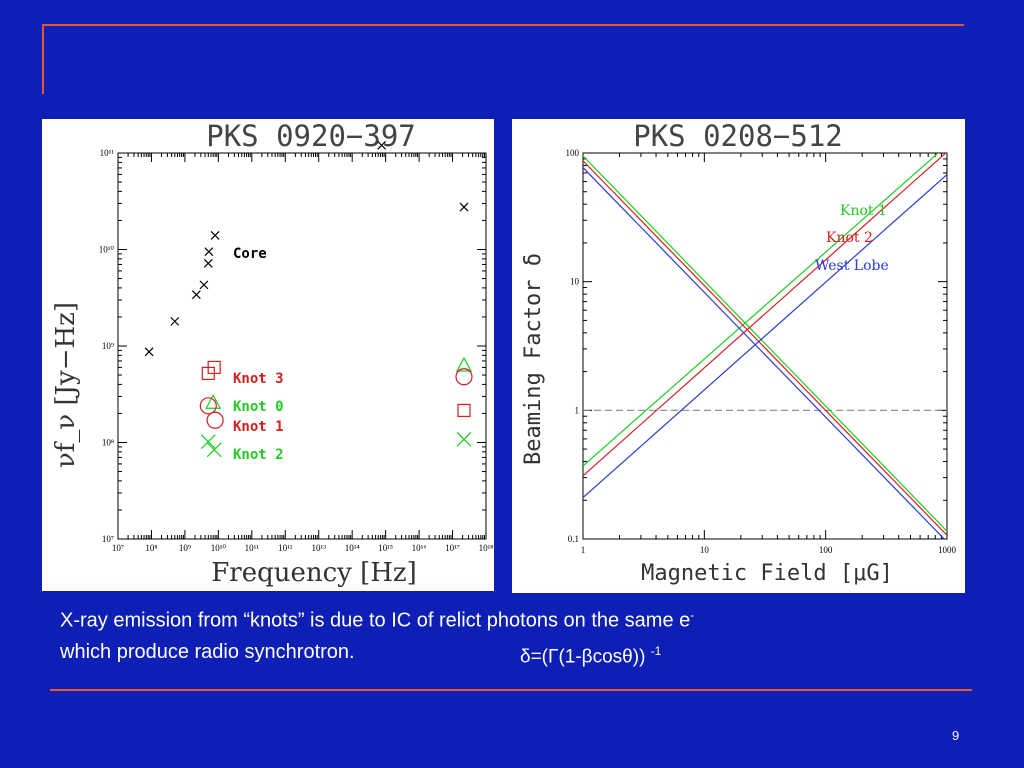 This screenshot has width=1024, height=768. What do you see at coordinates (118, 548) in the screenshot?
I see `chart1-xtick-label: 10⁷` at bounding box center [118, 548].